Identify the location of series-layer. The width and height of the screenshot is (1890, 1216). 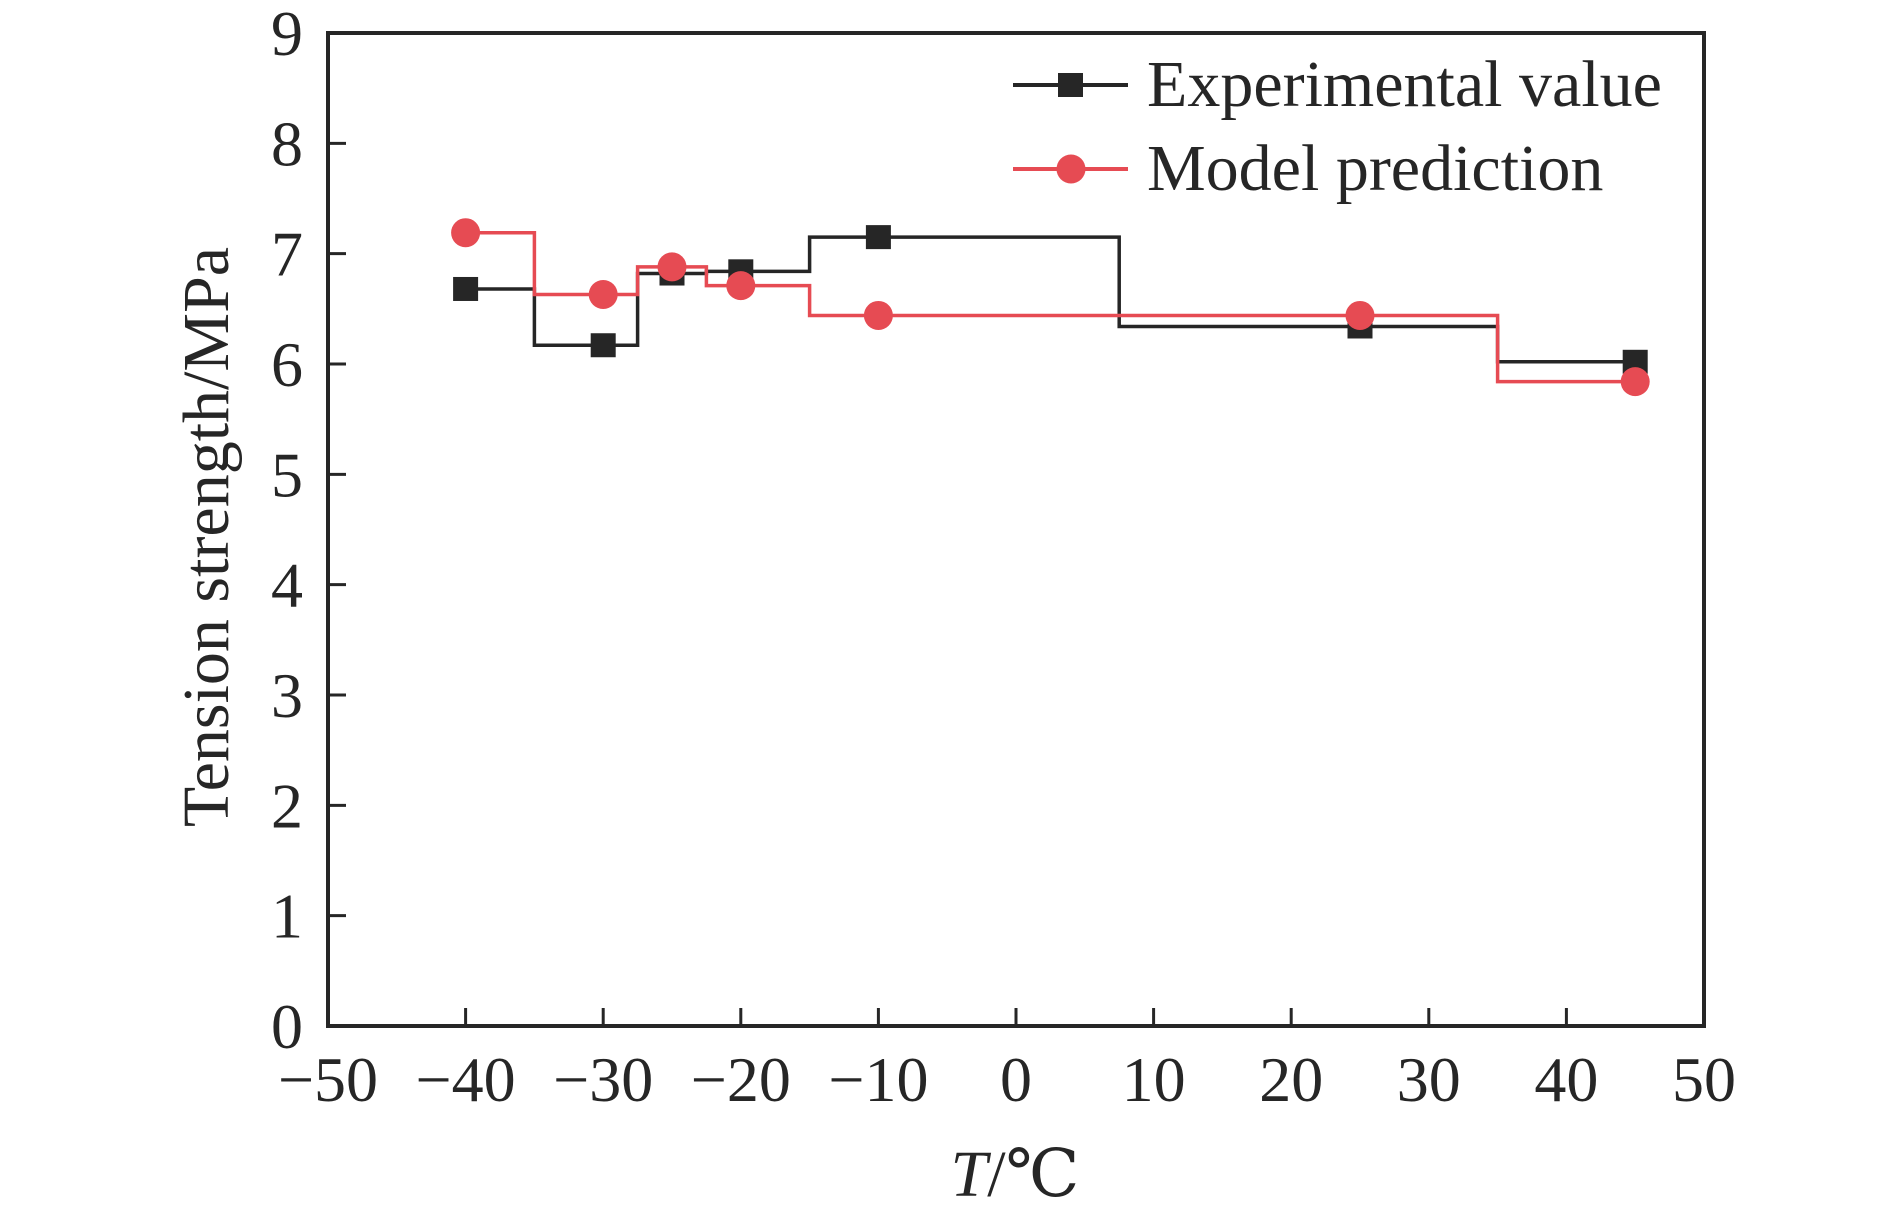
(1050, 307).